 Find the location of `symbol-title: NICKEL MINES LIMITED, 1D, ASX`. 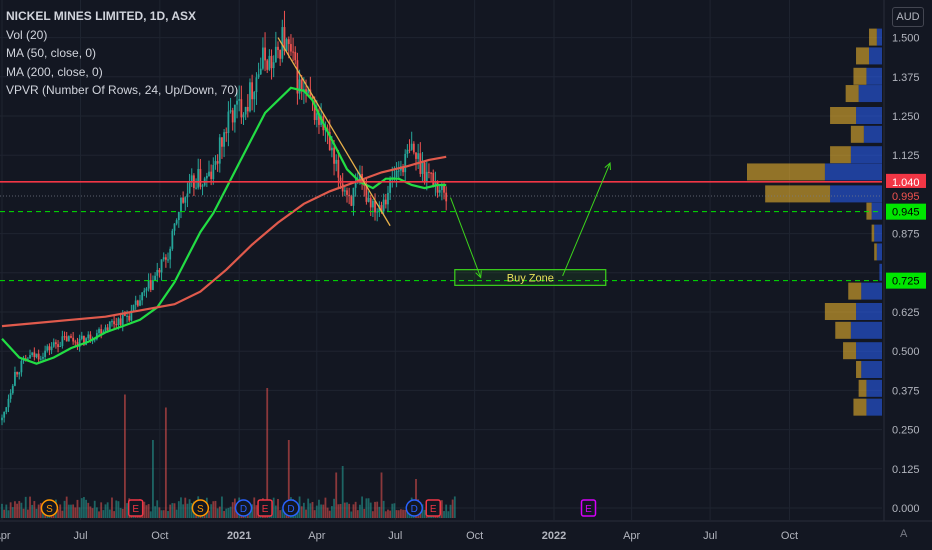

symbol-title: NICKEL MINES LIMITED, 1D, ASX is located at coordinates (101, 16).